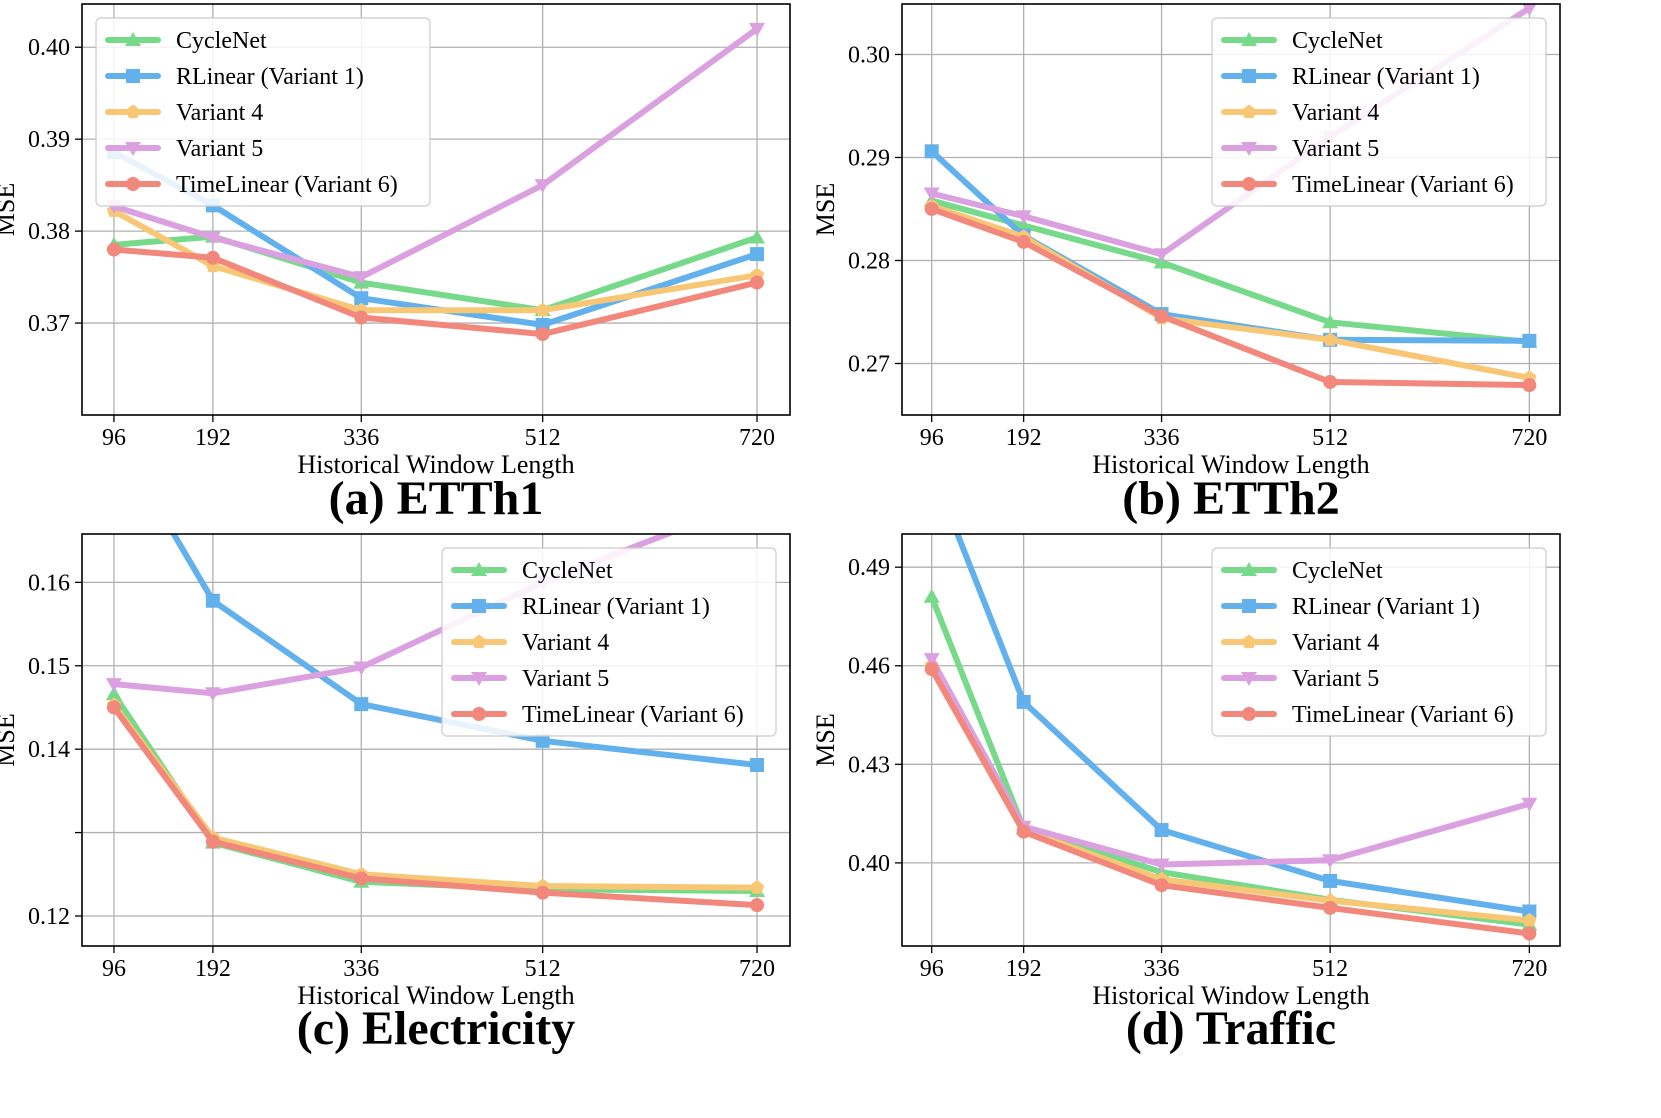 This screenshot has height=1118, width=1661. Describe the element at coordinates (1230, 498) in the screenshot. I see `subplot-caption: (b) ETTh2` at that location.